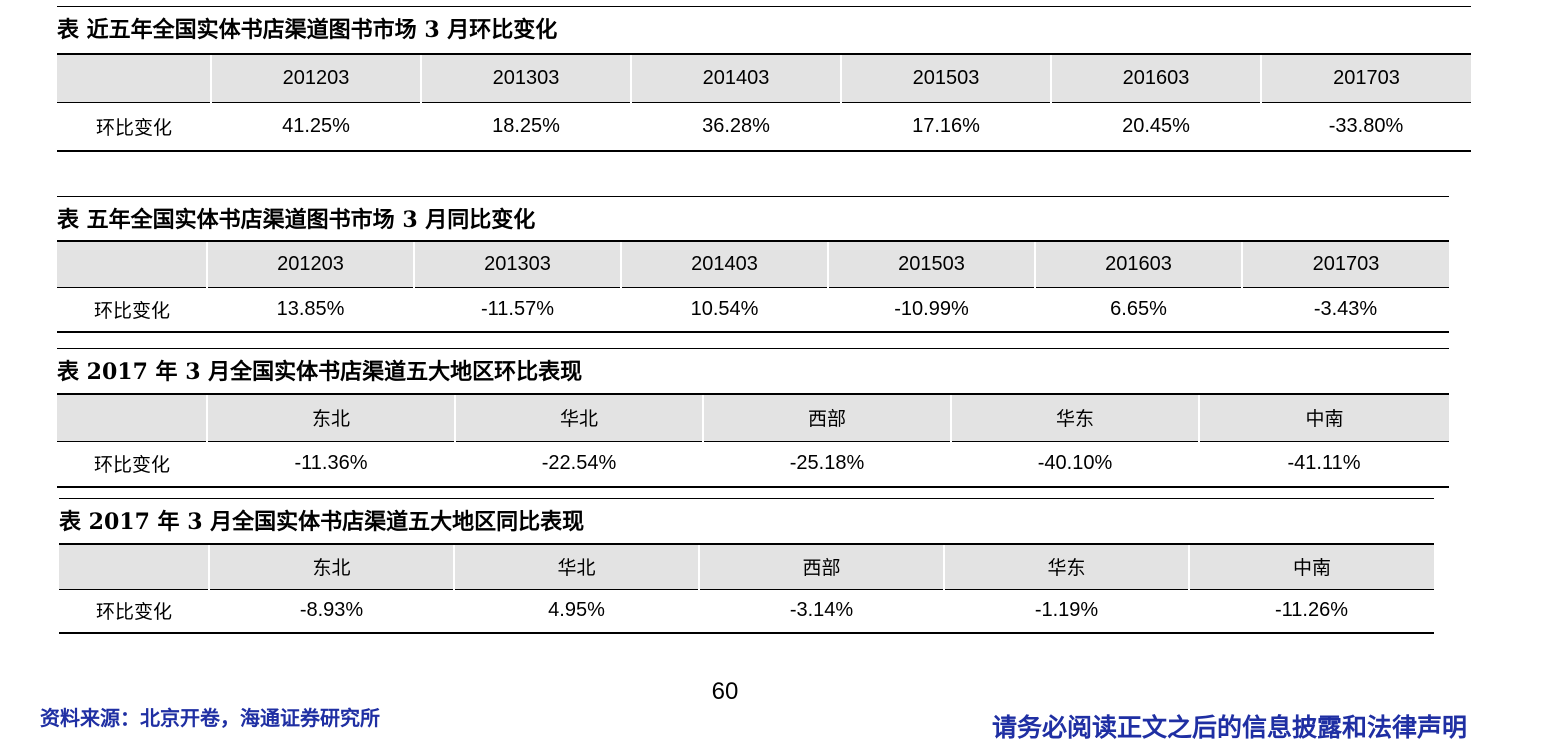 The height and width of the screenshot is (744, 1560). What do you see at coordinates (517, 310) in the screenshot?
I see `value-cell: -11.57%` at bounding box center [517, 310].